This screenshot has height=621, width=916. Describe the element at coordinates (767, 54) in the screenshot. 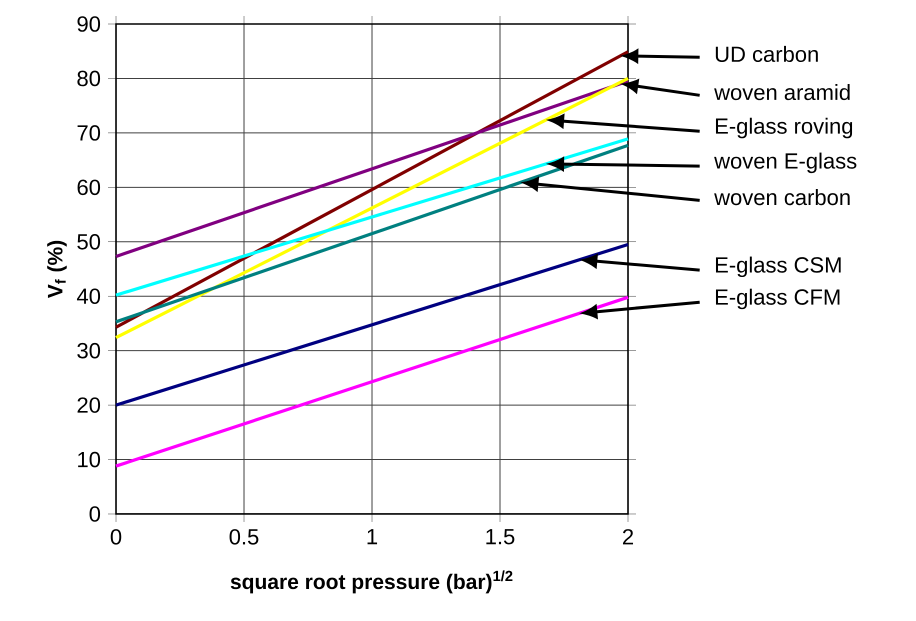

I see `text: UD carbon` at that location.